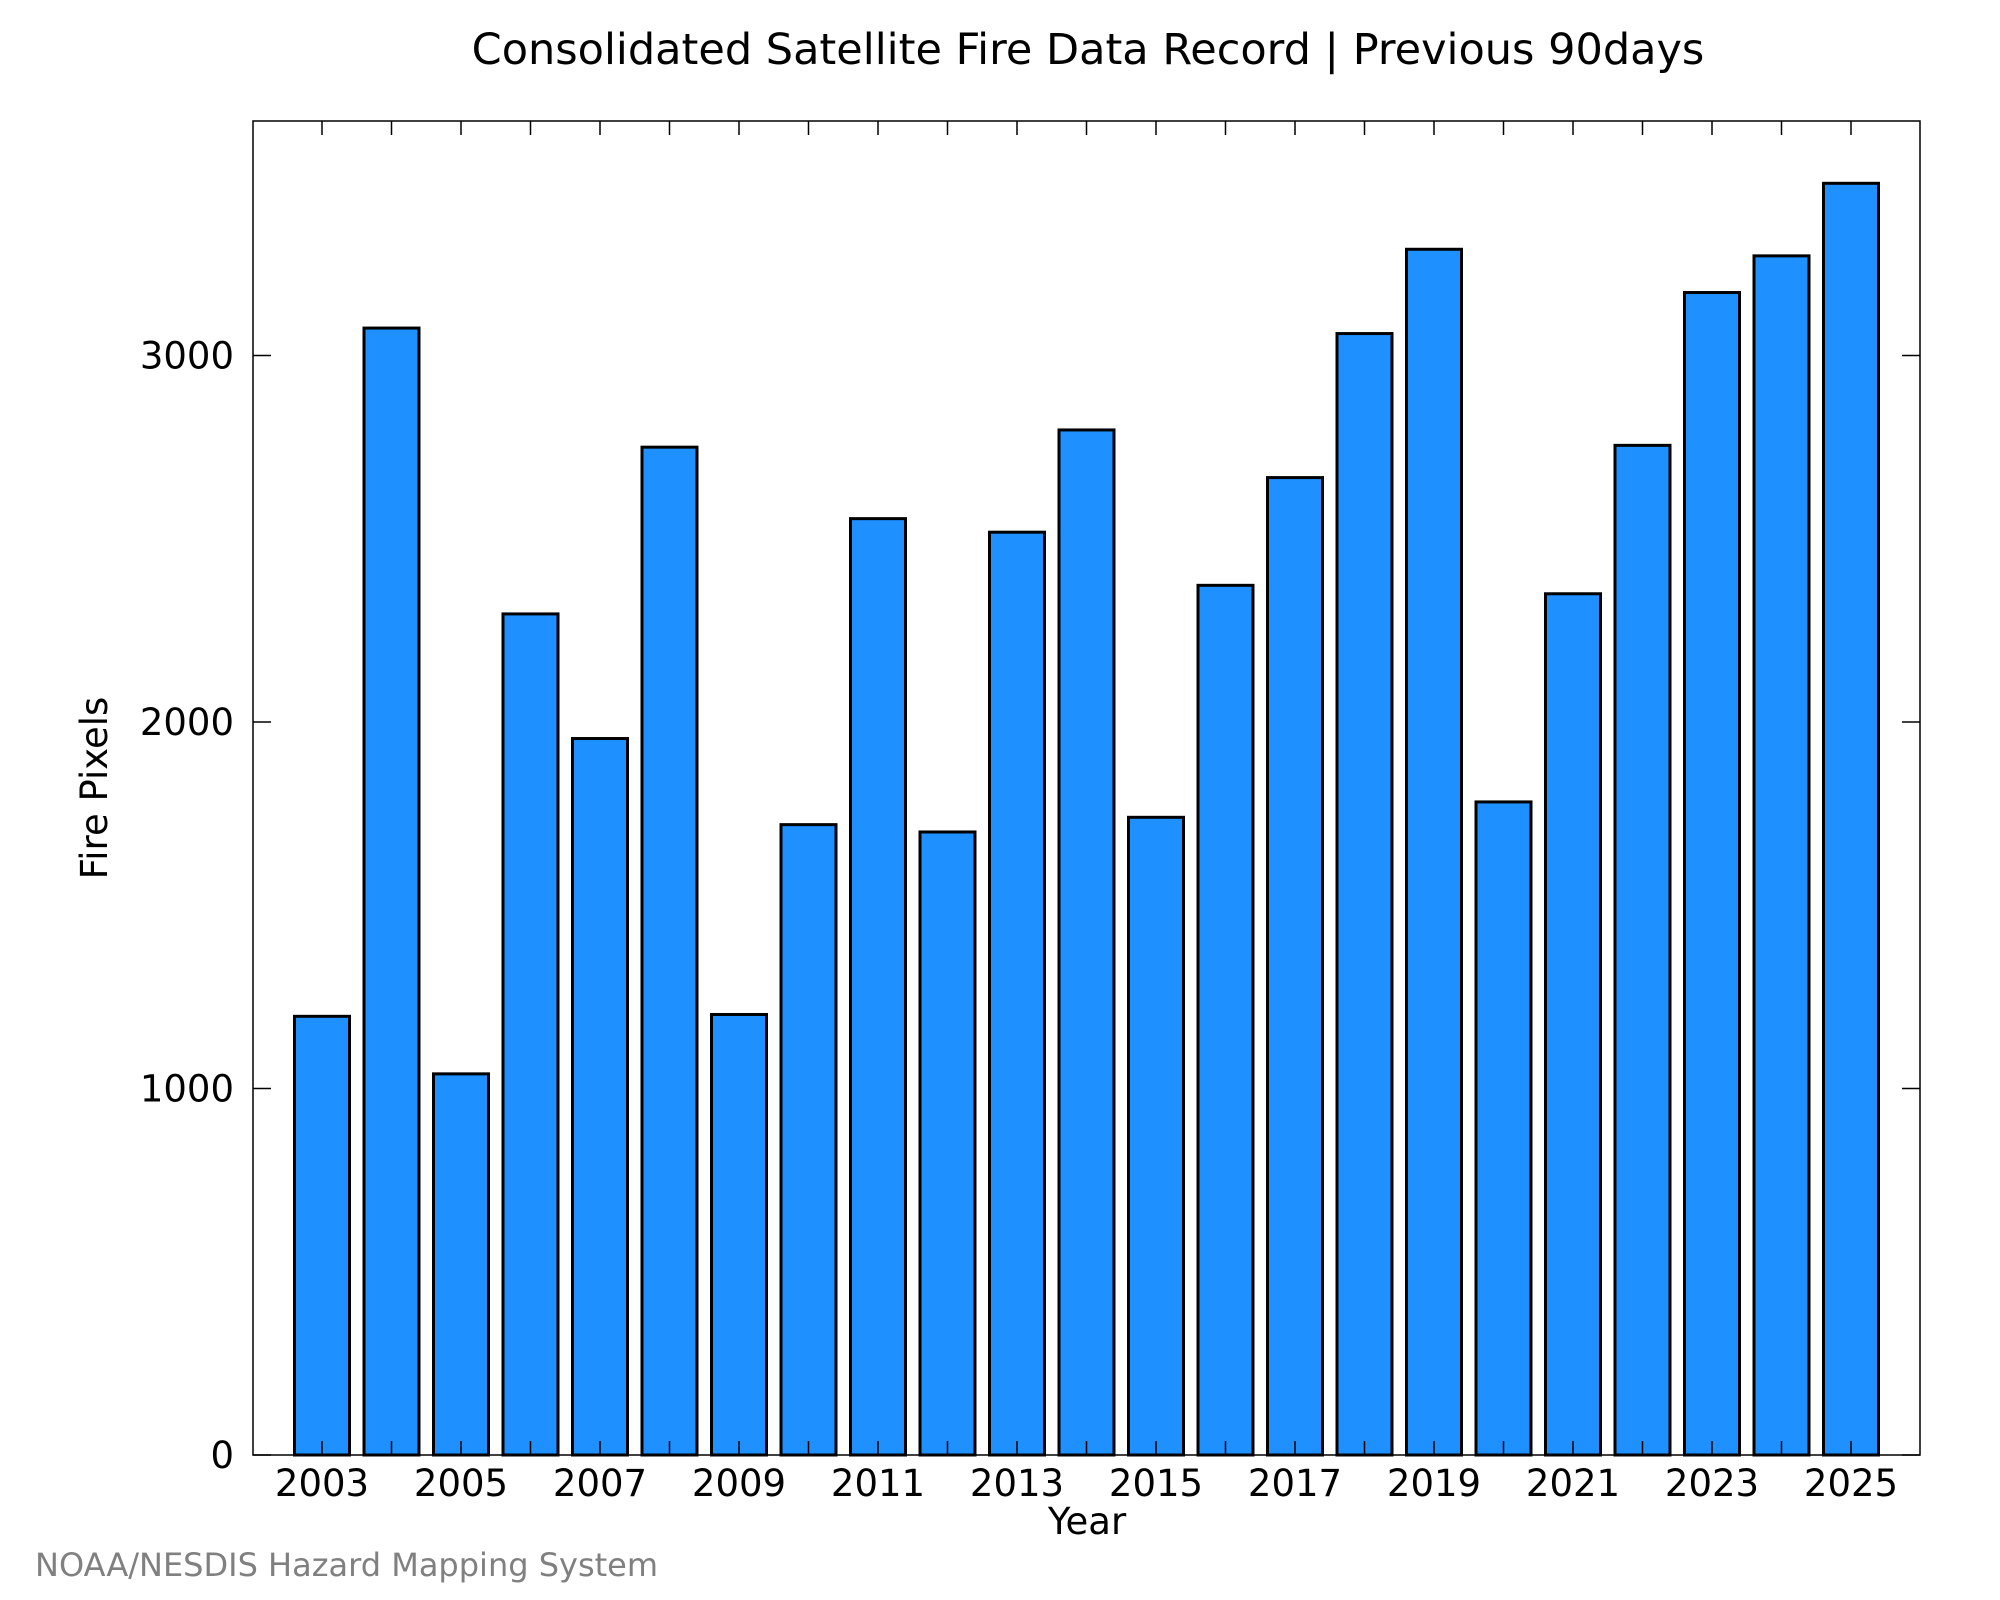 The width and height of the screenshot is (2000, 1600). What do you see at coordinates (1364, 894) in the screenshot?
I see `bar-2018` at bounding box center [1364, 894].